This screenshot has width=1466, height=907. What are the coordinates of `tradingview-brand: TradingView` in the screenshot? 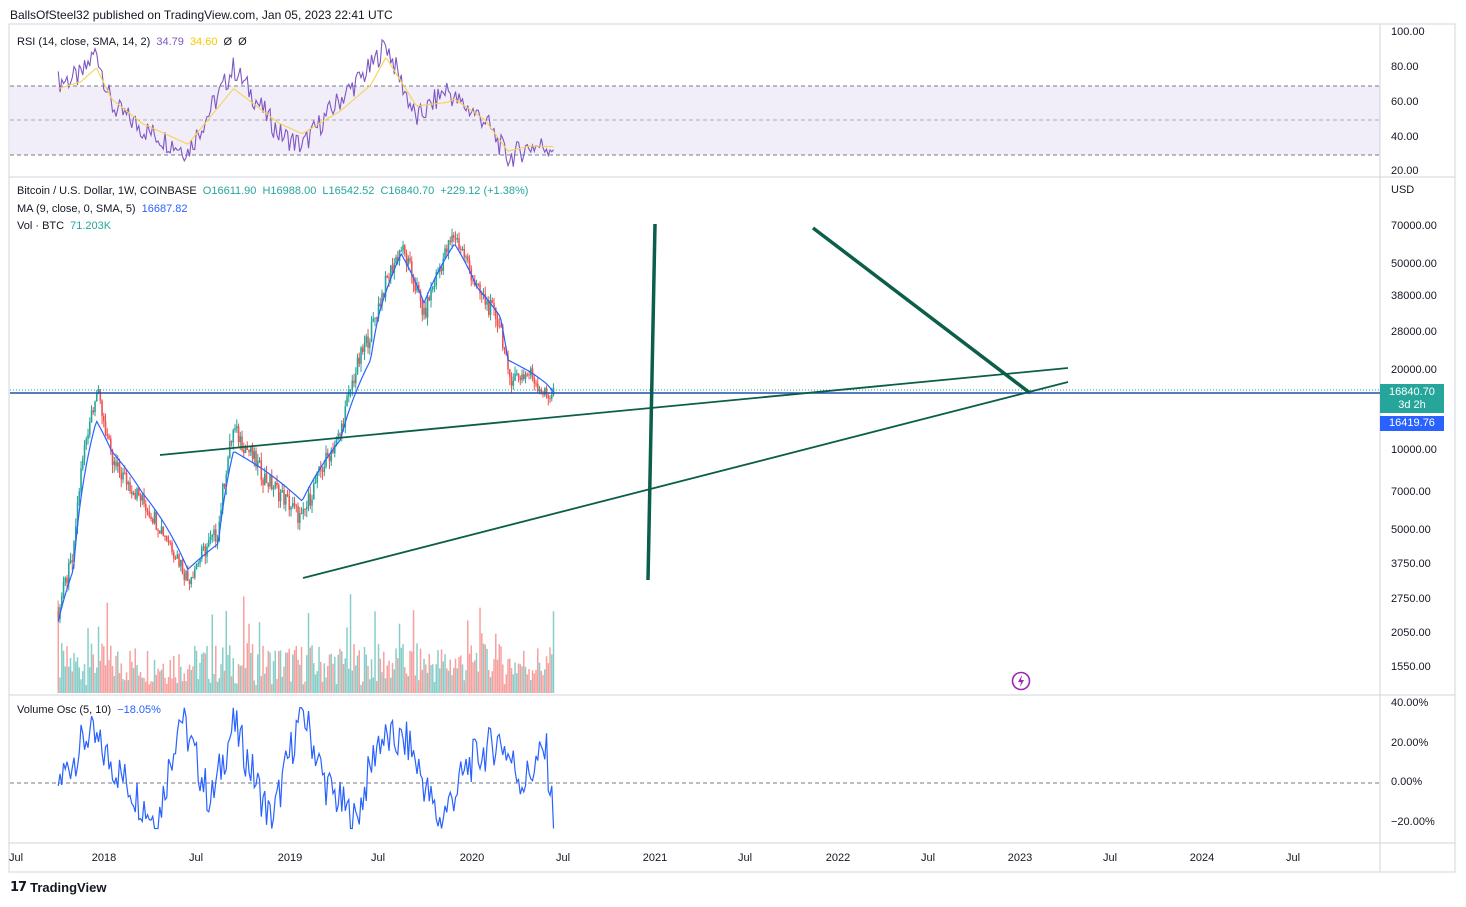 It's located at (68, 887).